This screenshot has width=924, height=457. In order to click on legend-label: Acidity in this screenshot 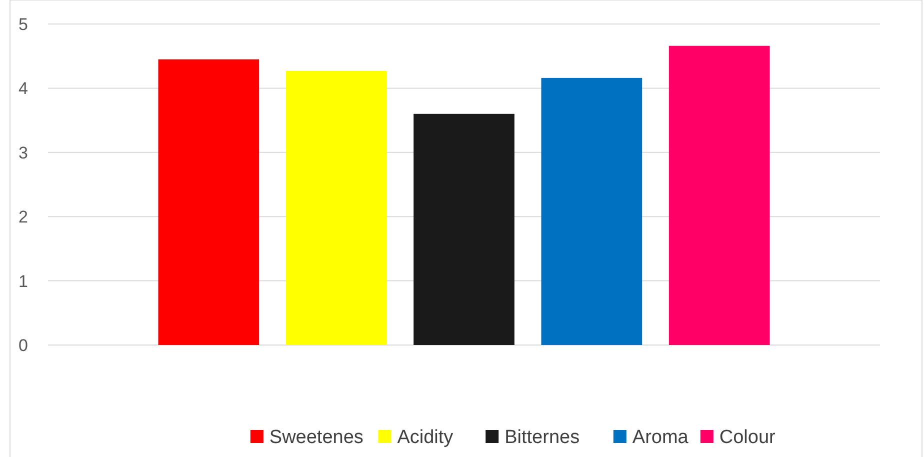, I will do `click(425, 437)`.